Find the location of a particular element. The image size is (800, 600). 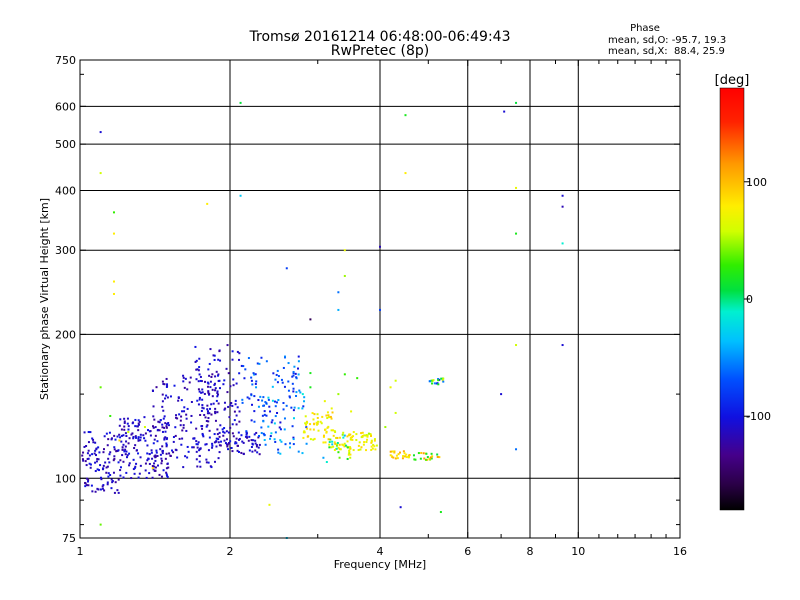

y-tick-label: 300 is located at coordinates (65, 250).